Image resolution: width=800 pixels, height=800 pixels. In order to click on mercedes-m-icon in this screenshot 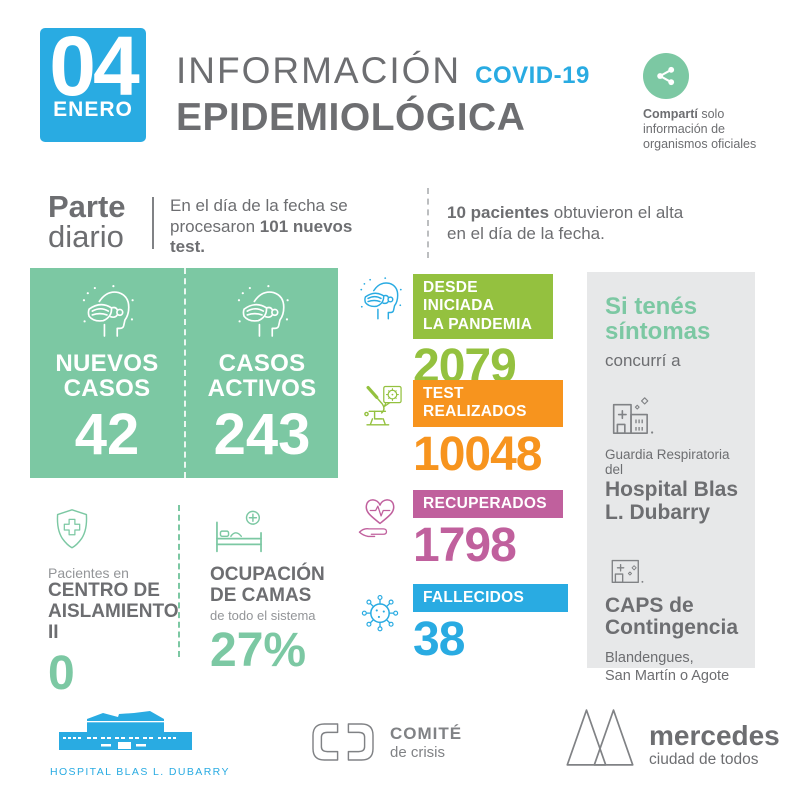, I will do `click(600, 737)`.